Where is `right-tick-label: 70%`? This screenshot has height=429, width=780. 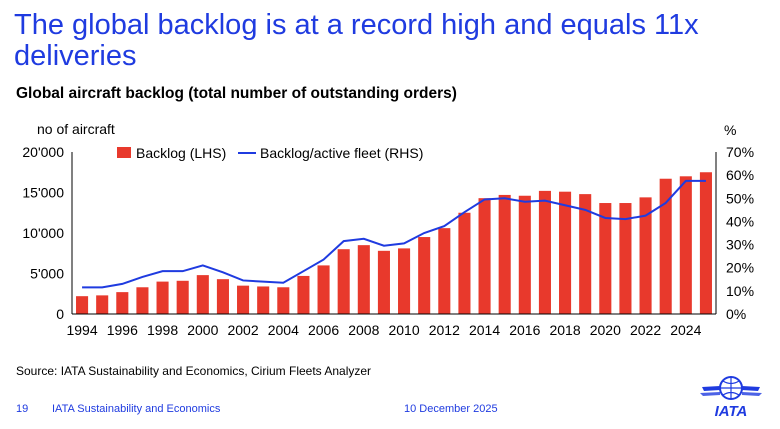
right-tick-label: 70% is located at coordinates (740, 152).